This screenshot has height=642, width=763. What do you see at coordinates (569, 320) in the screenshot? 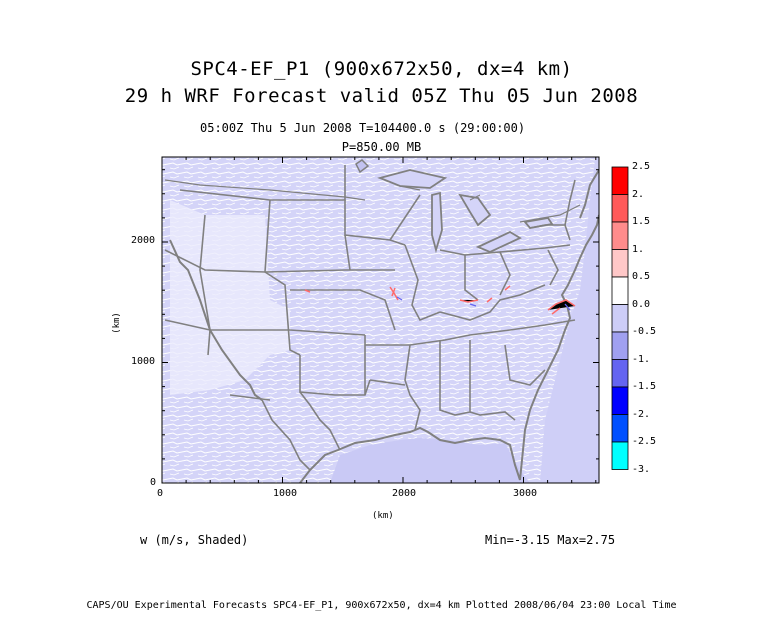
I see `atlantic-ocean` at bounding box center [569, 320].